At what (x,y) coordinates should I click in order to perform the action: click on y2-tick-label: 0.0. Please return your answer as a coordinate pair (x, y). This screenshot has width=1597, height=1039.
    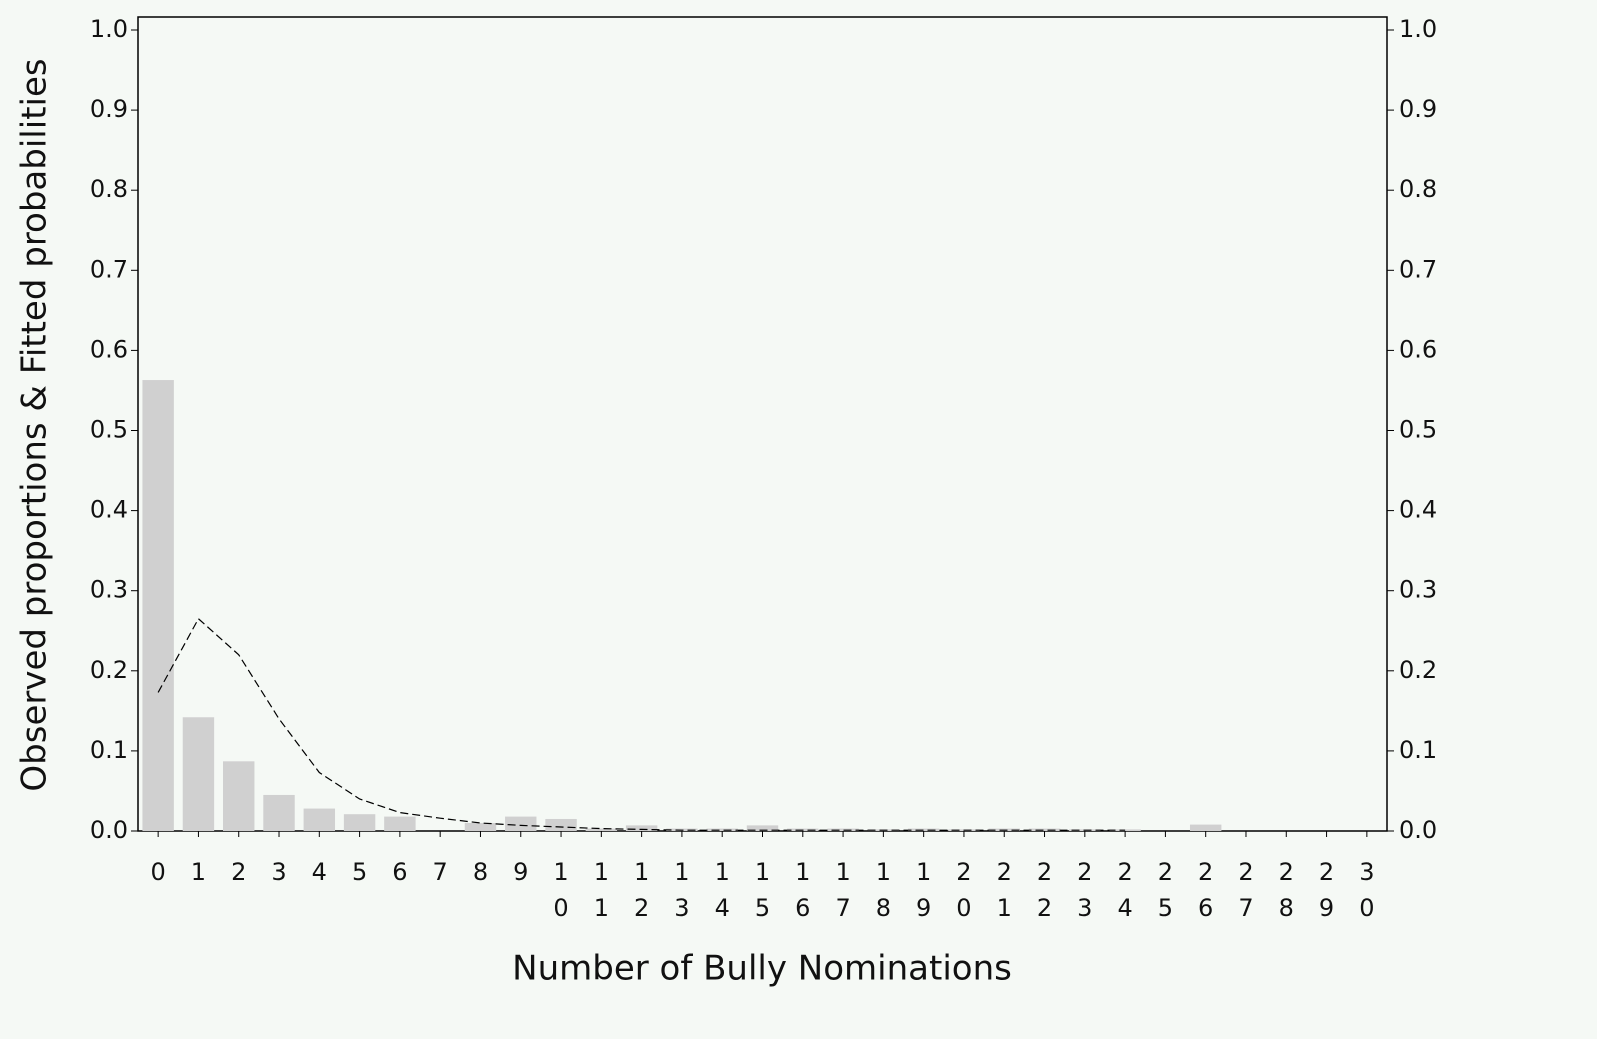
    Looking at the image, I should click on (1418, 830).